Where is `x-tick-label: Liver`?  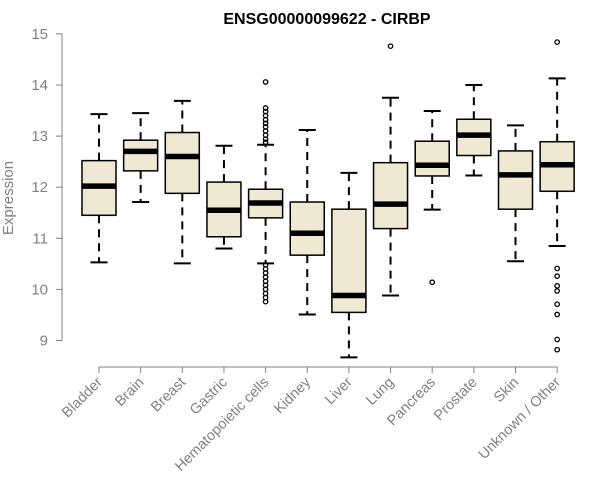 x-tick-label: Liver is located at coordinates (339, 391).